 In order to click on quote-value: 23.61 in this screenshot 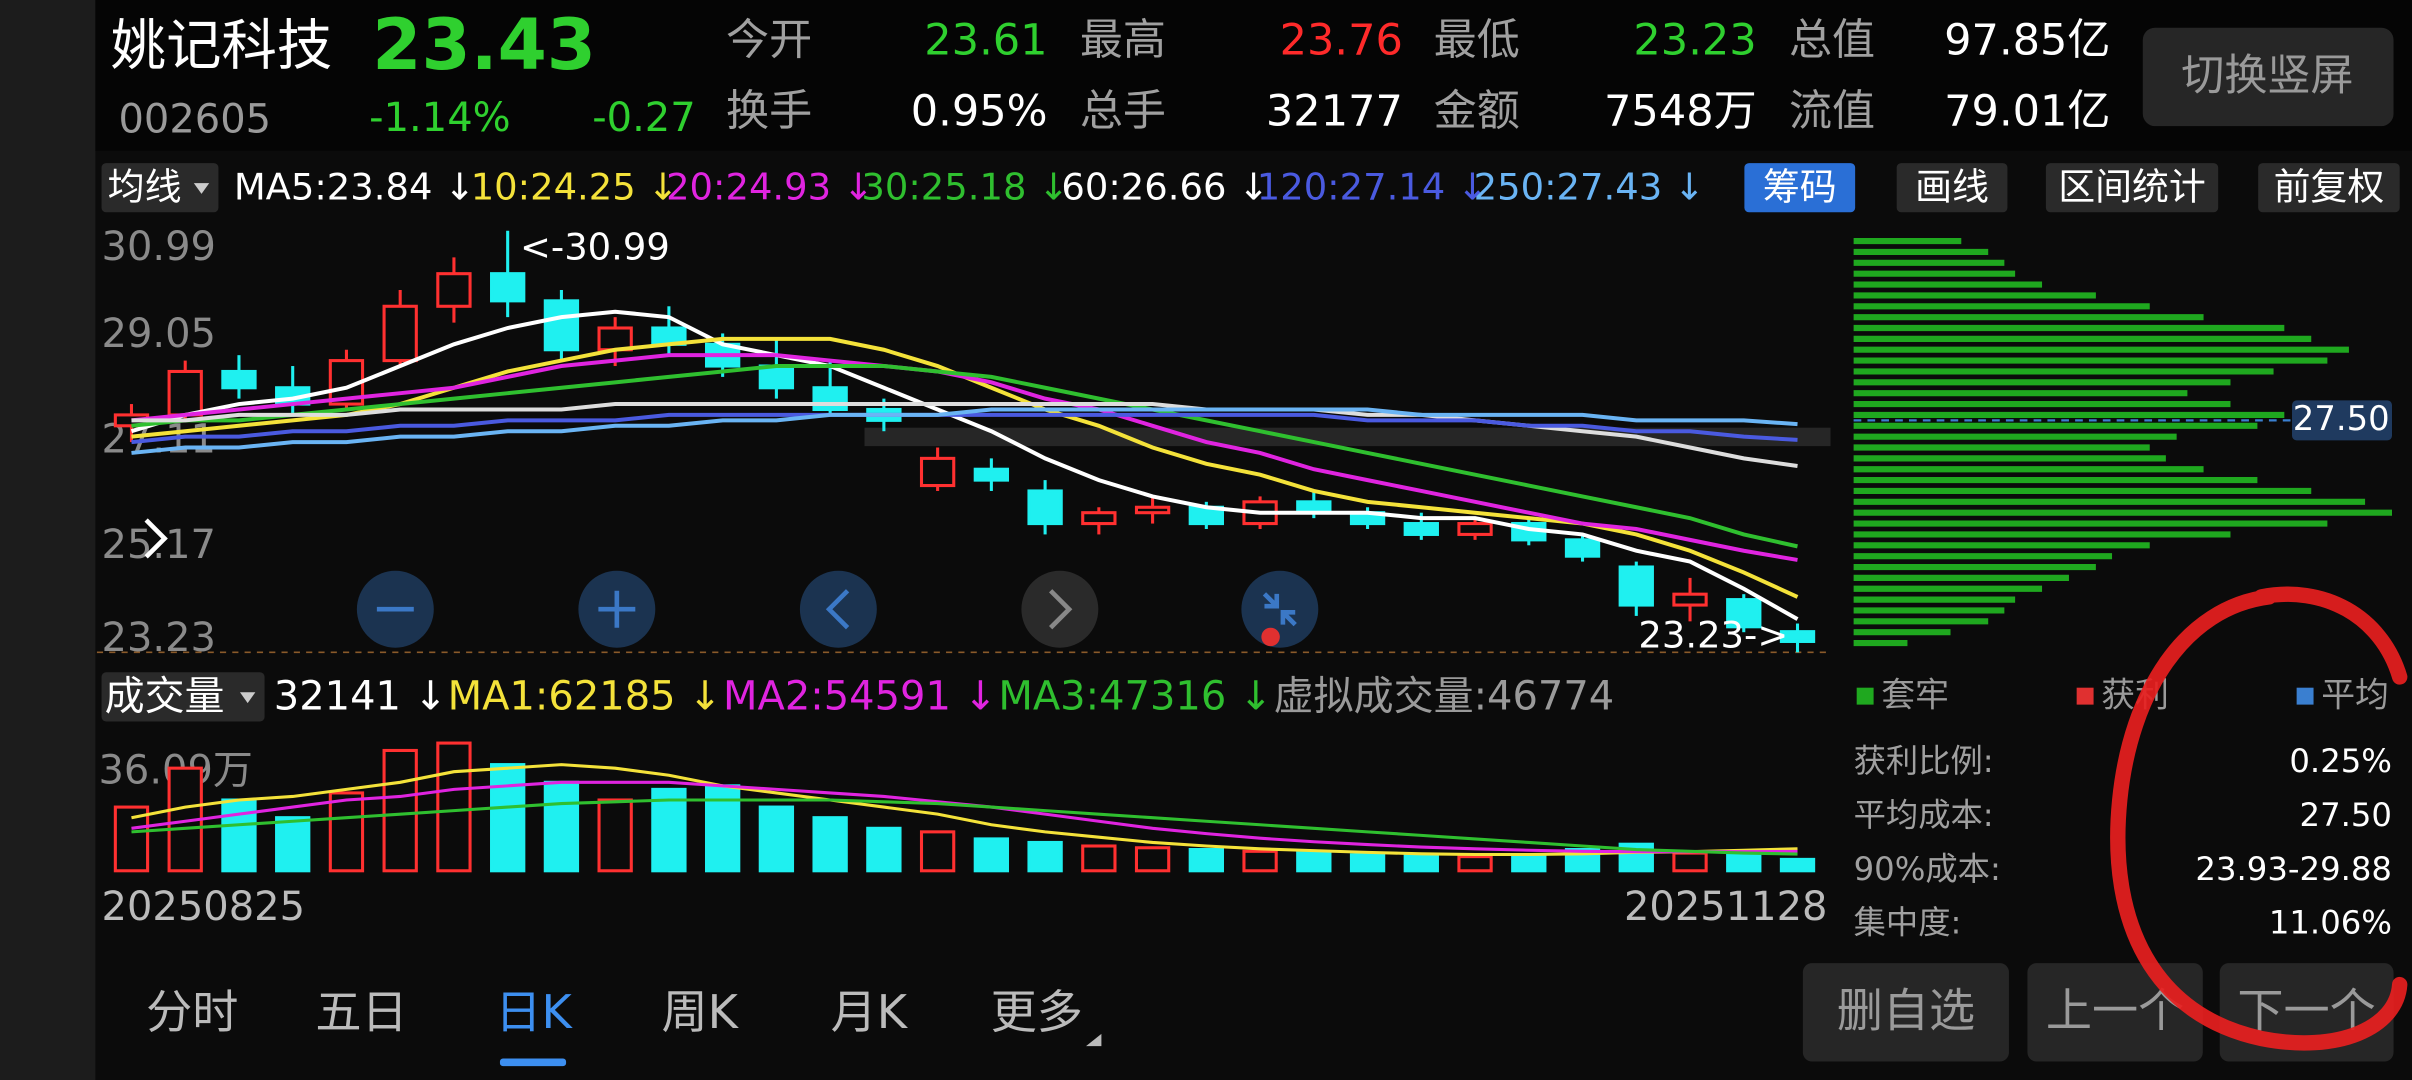, I will do `click(985, 41)`.